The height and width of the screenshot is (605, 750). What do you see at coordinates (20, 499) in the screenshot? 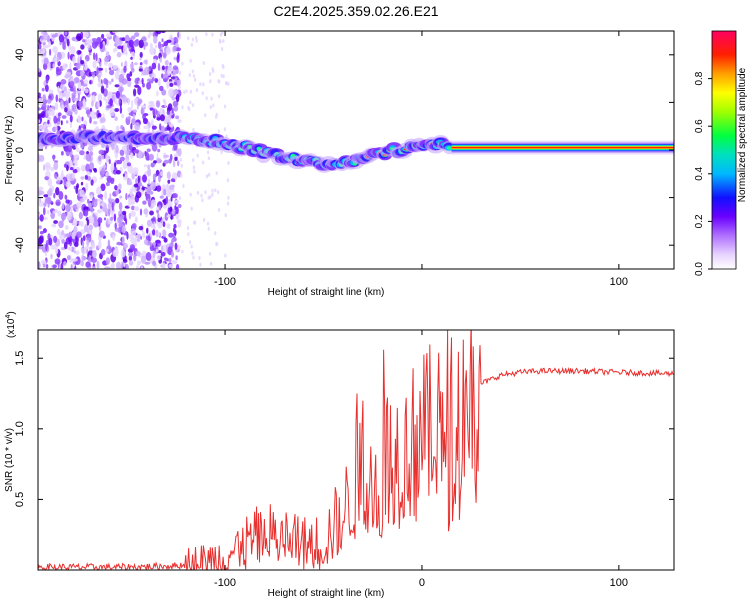
I see `bottom-y-tick-label: 0.5` at bounding box center [20, 499].